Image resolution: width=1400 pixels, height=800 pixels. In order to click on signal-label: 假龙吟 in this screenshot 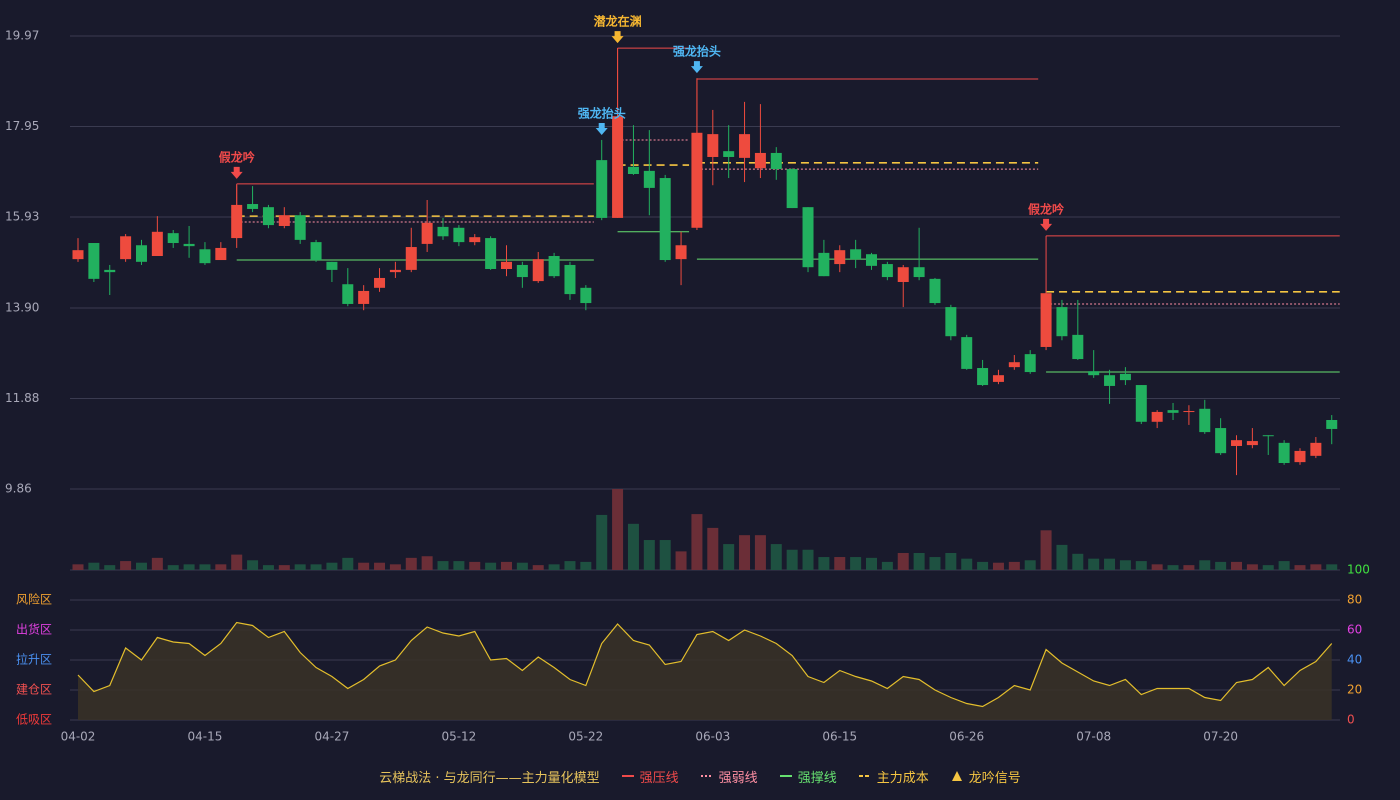, I will do `click(237, 156)`.